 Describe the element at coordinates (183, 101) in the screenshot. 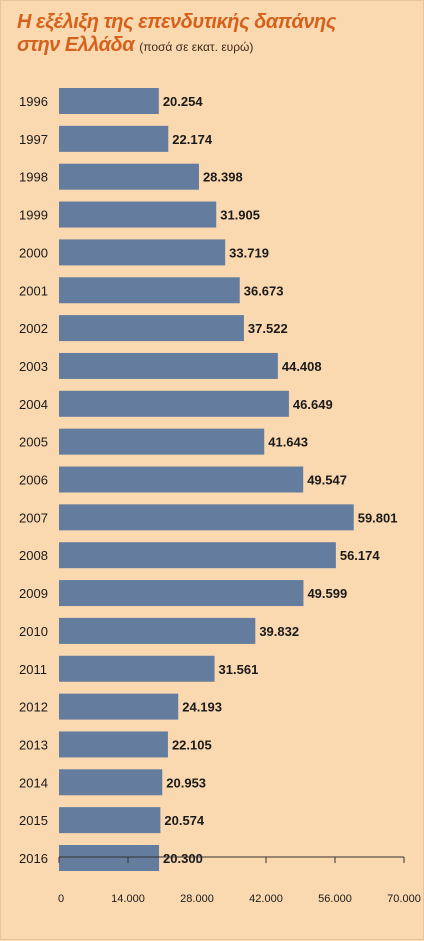

I see `value-label: 20.254` at that location.